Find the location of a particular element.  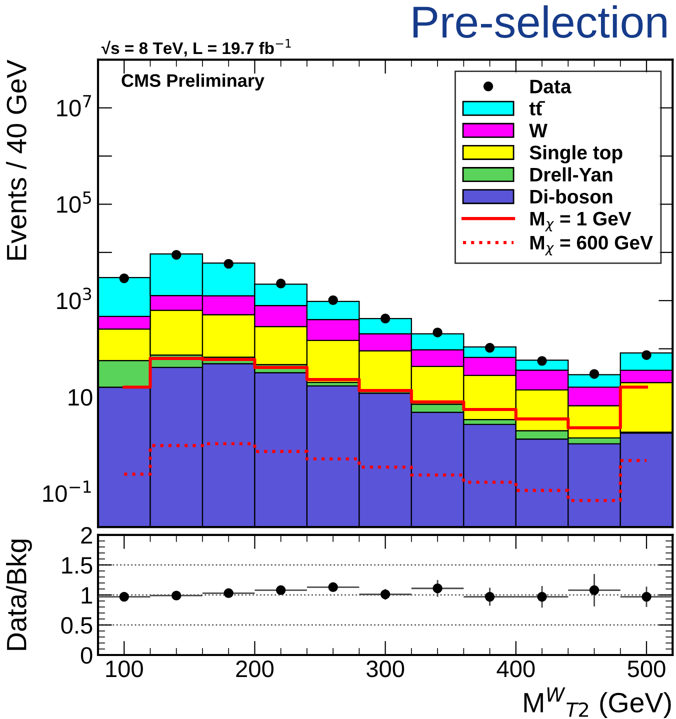

legend-label: Drell-Yan is located at coordinates (571, 174).